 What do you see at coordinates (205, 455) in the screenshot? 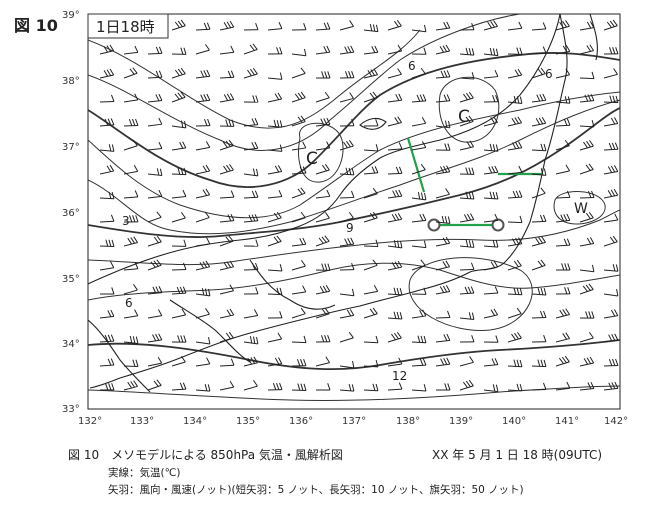
I see `caption-title: 図 10 メソモデルによる 850hPa 気温・風解析図` at bounding box center [205, 455].